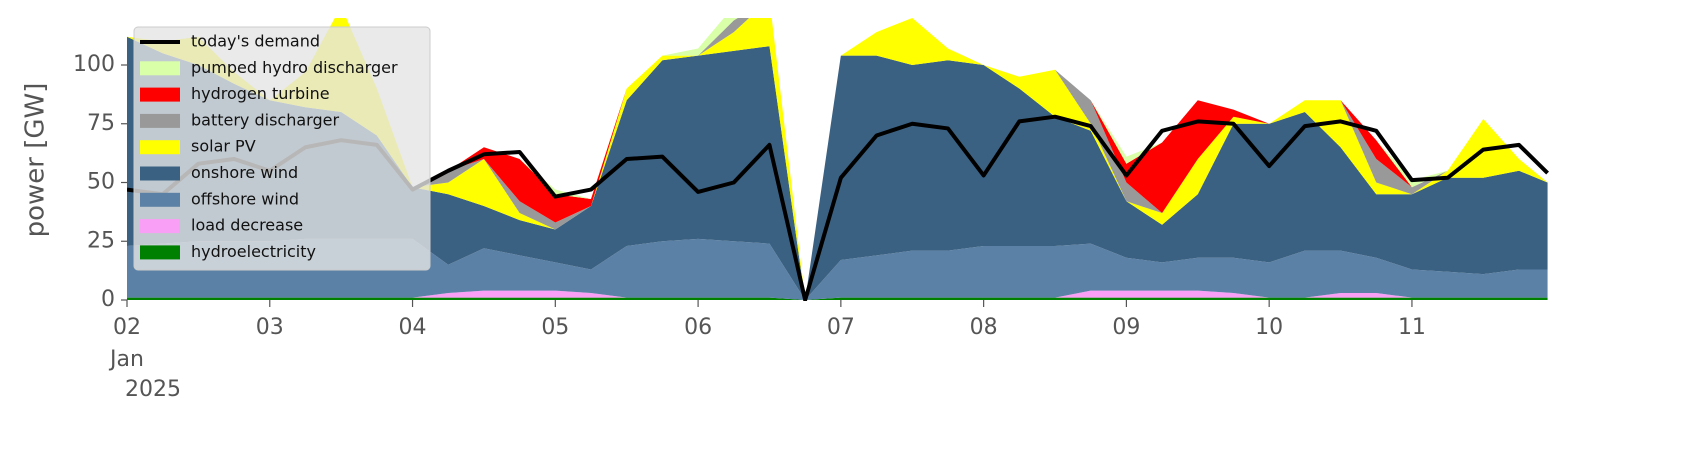 The width and height of the screenshot is (1706, 460). Describe the element at coordinates (36, 160) in the screenshot. I see `y-axis-label: power [GW]` at that location.